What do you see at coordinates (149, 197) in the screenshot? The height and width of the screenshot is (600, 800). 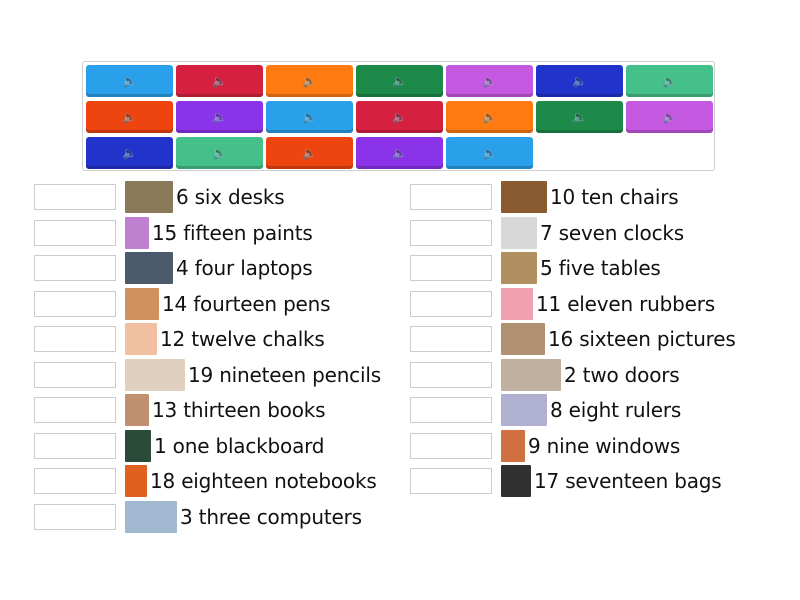 I see `desks-image` at bounding box center [149, 197].